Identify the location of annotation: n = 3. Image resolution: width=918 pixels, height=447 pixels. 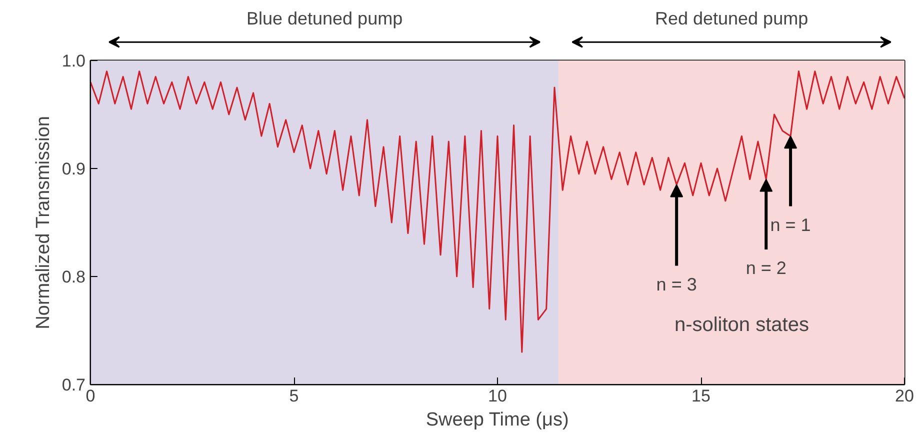
(676, 284).